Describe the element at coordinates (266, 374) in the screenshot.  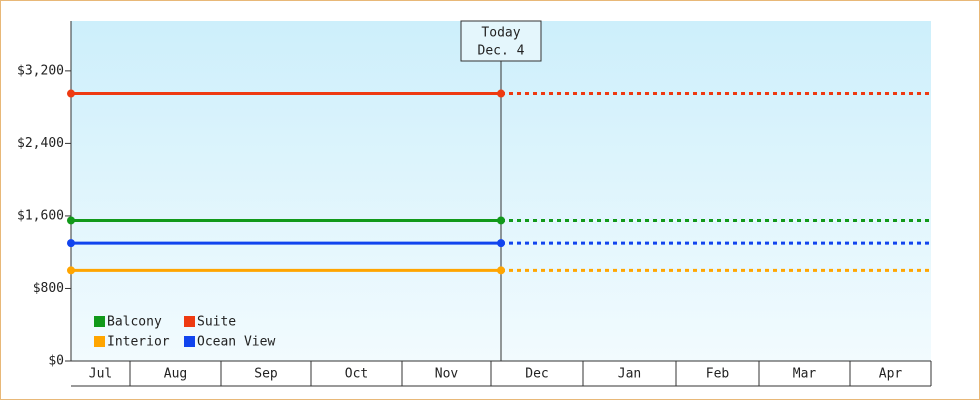
I see `x-tick-label: Sep` at that location.